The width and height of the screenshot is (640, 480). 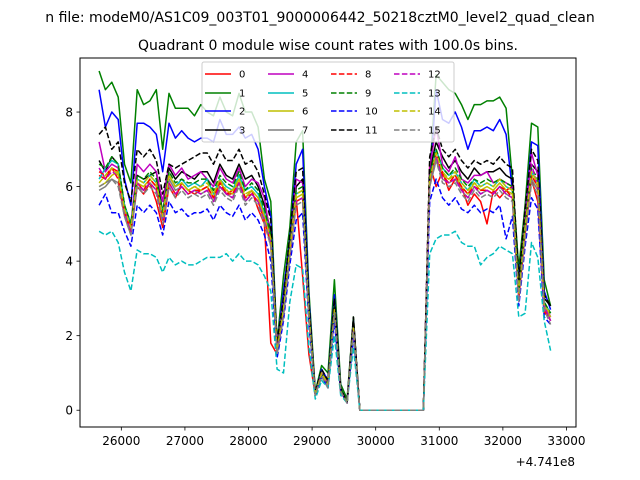 What do you see at coordinates (248, 441) in the screenshot?
I see `x-tick-label: 28000` at bounding box center [248, 441].